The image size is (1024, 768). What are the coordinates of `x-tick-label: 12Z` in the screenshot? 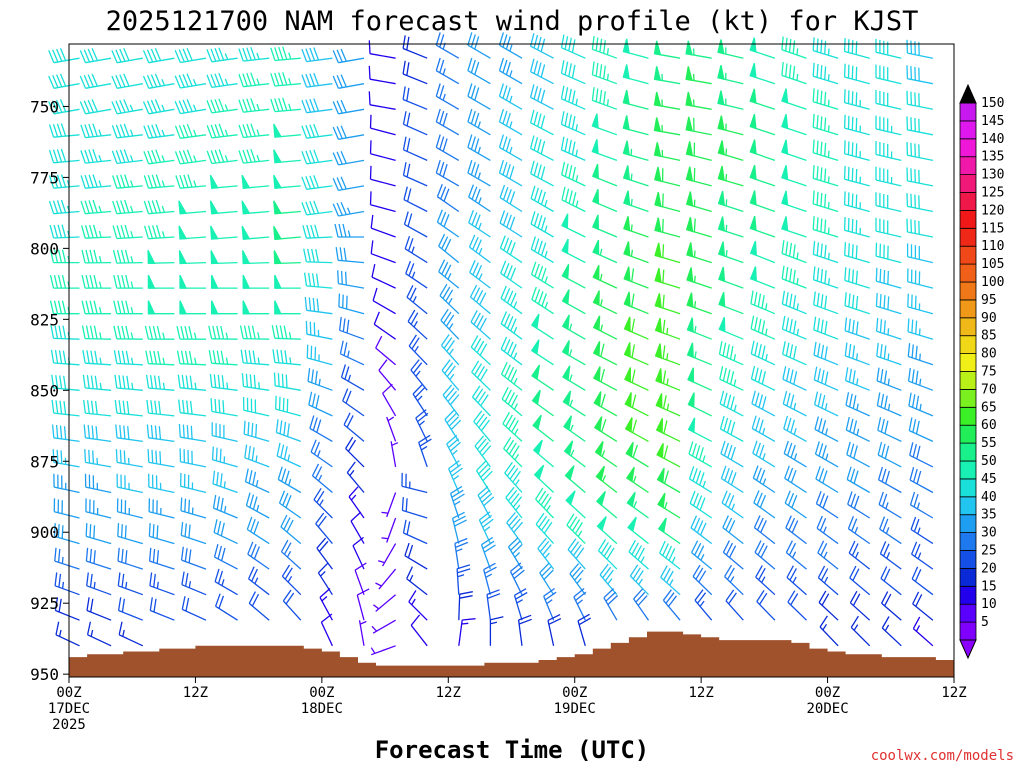 It's located at (448, 693).